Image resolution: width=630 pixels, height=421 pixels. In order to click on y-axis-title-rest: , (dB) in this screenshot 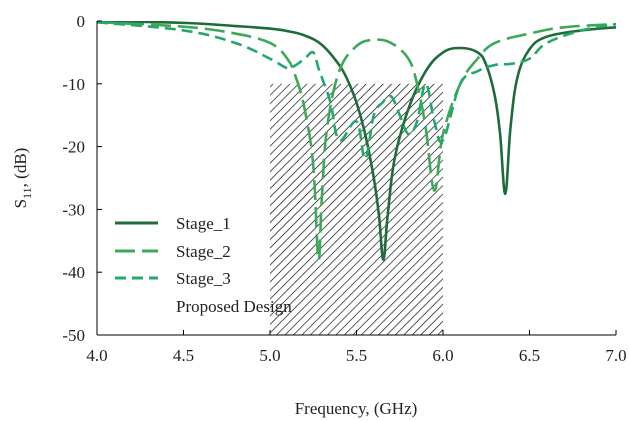, I will do `click(20, 168)`.